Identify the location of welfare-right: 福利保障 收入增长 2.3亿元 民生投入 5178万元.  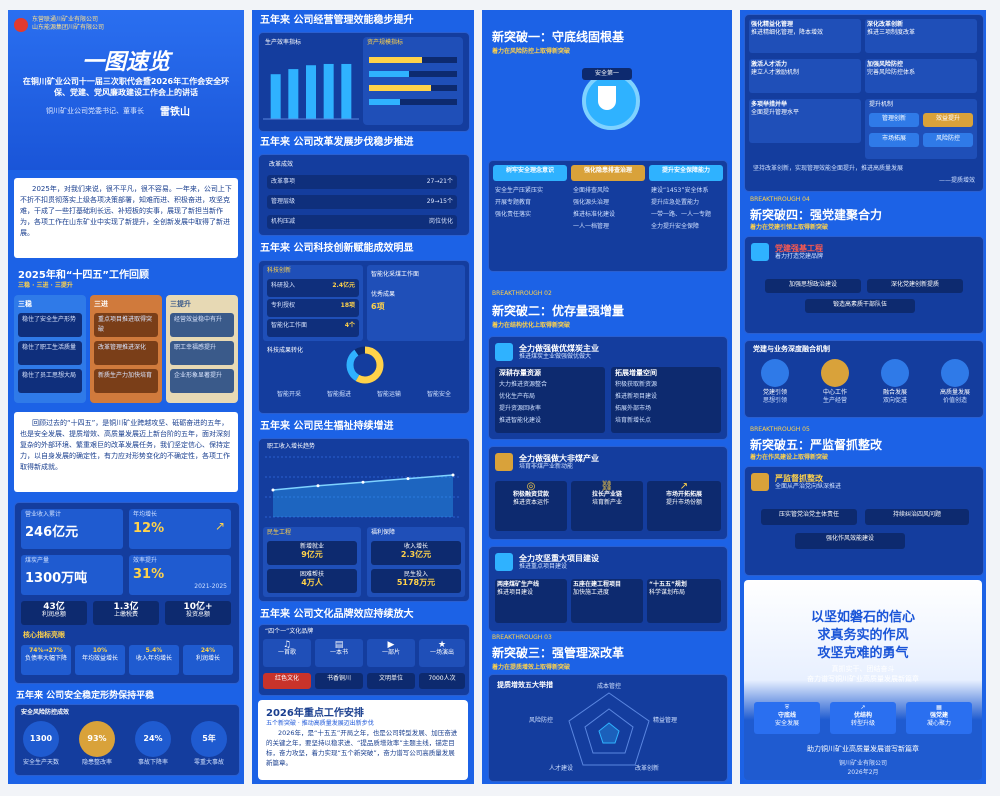
(416, 562).